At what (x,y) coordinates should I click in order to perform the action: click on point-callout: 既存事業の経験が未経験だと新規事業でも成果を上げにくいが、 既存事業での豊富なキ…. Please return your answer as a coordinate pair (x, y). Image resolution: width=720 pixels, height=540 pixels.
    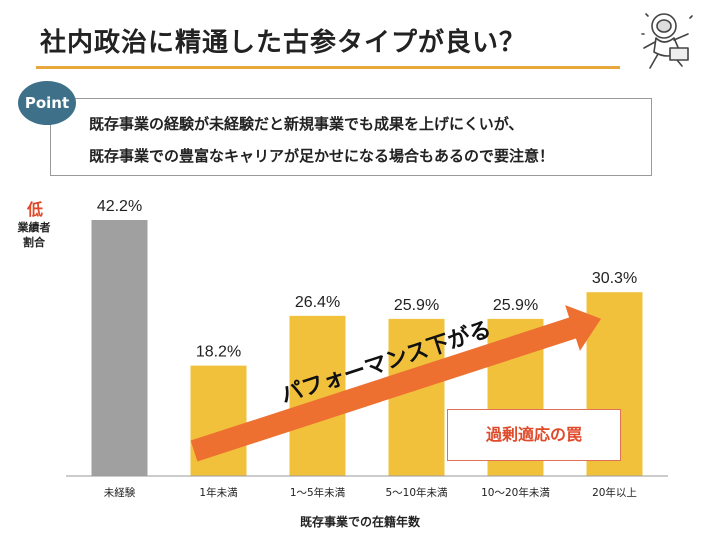
    Looking at the image, I should click on (351, 137).